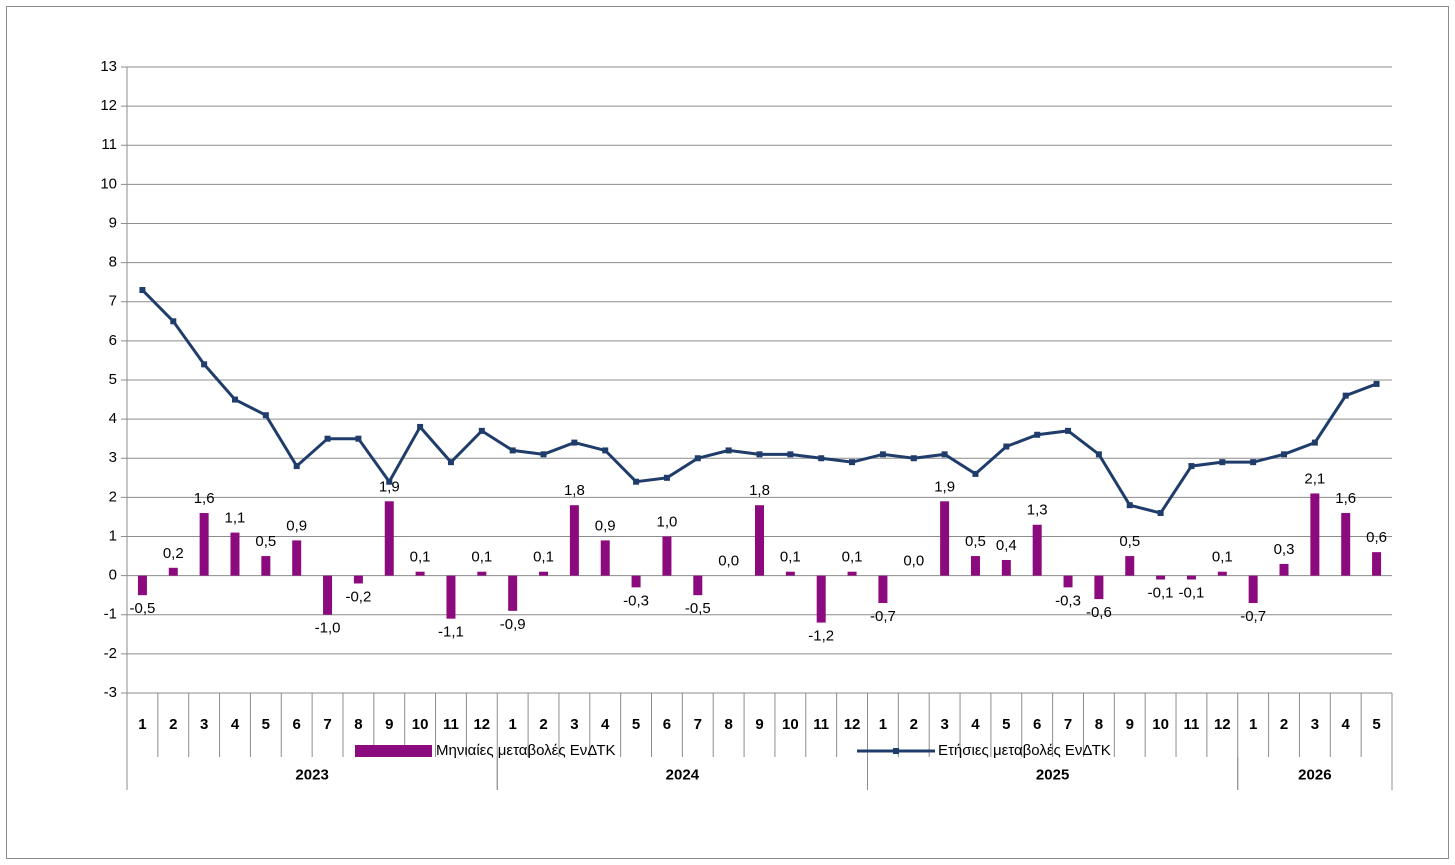  Describe the element at coordinates (1284, 549) in the screenshot. I see `data-label: 0,3` at that location.